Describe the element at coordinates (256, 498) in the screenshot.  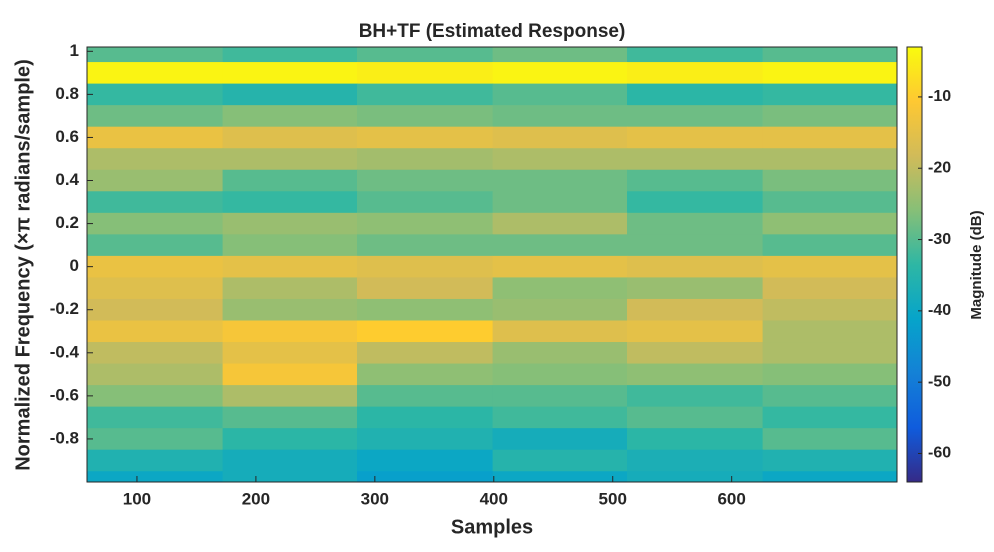
I see `x-tick-label: 200` at that location.